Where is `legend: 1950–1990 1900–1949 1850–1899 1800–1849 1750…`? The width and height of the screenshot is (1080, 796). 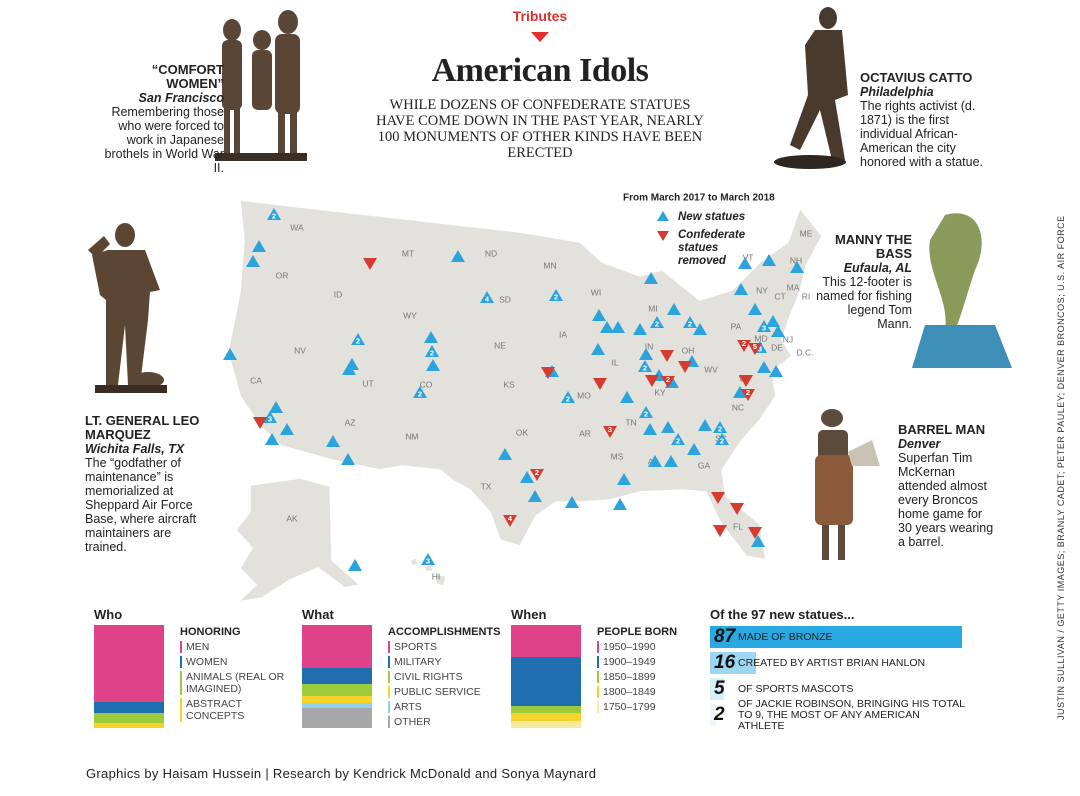
legend: 1950–1990 1900–1949 1850–1899 1800–1849 1750… is located at coordinates (653, 678).